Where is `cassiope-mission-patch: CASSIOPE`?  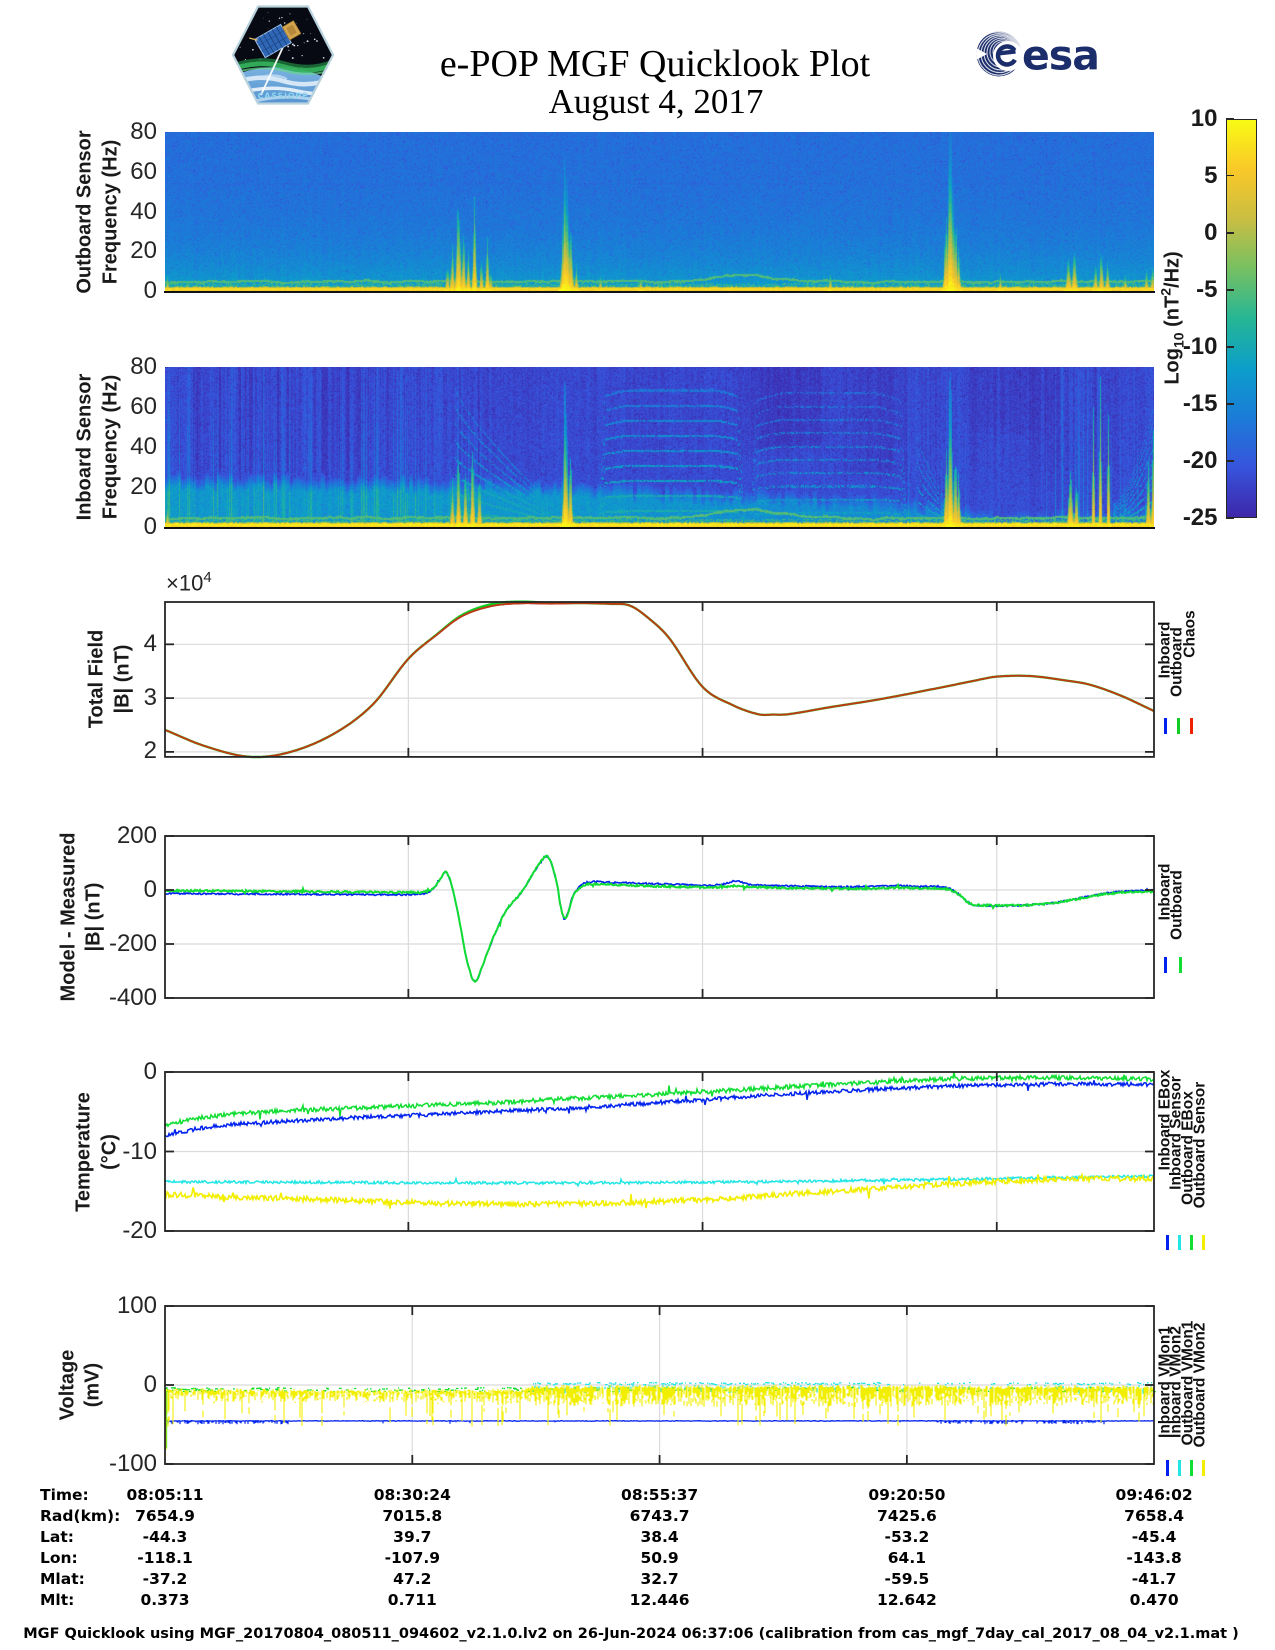
cassiope-mission-patch: CASSIOPE is located at coordinates (283, 55).